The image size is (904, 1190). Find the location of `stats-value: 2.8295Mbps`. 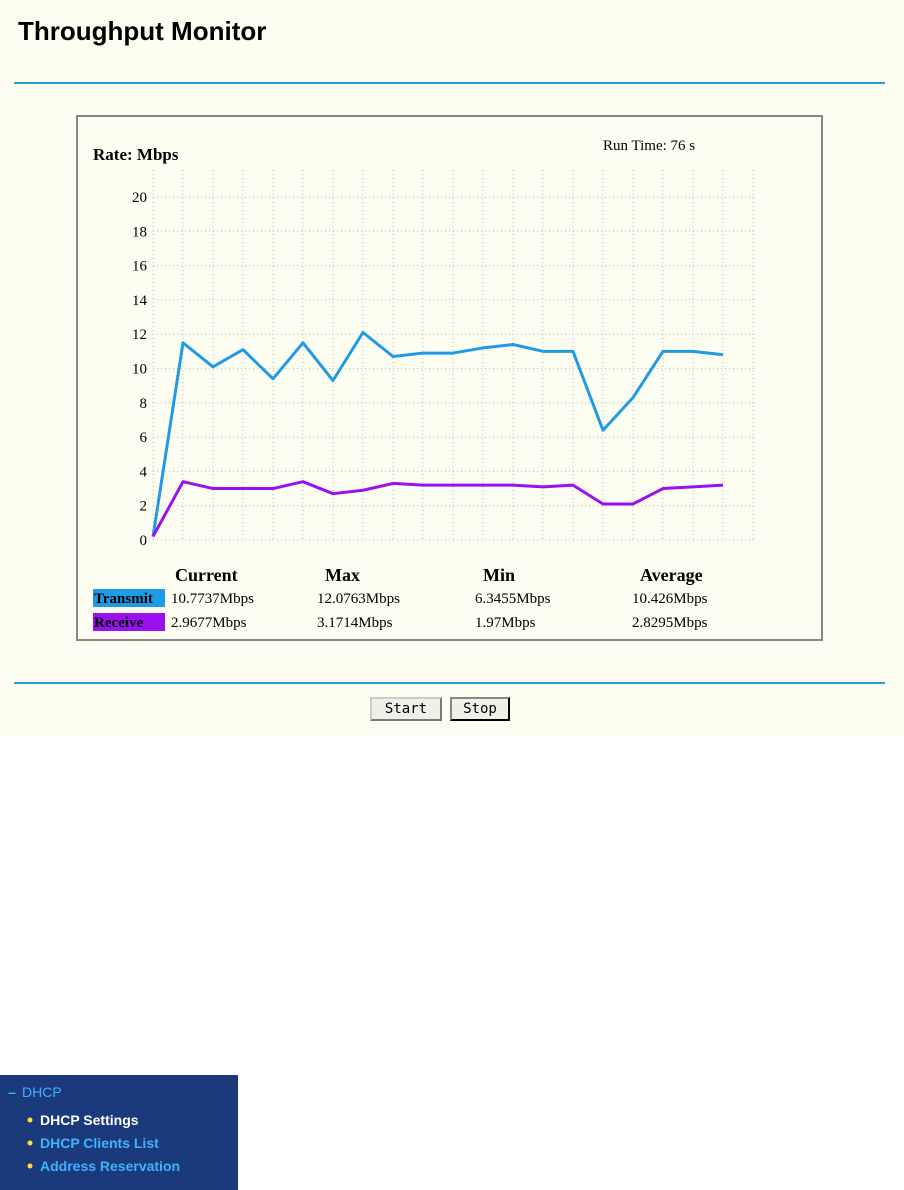

stats-value: 2.8295Mbps is located at coordinates (670, 623).